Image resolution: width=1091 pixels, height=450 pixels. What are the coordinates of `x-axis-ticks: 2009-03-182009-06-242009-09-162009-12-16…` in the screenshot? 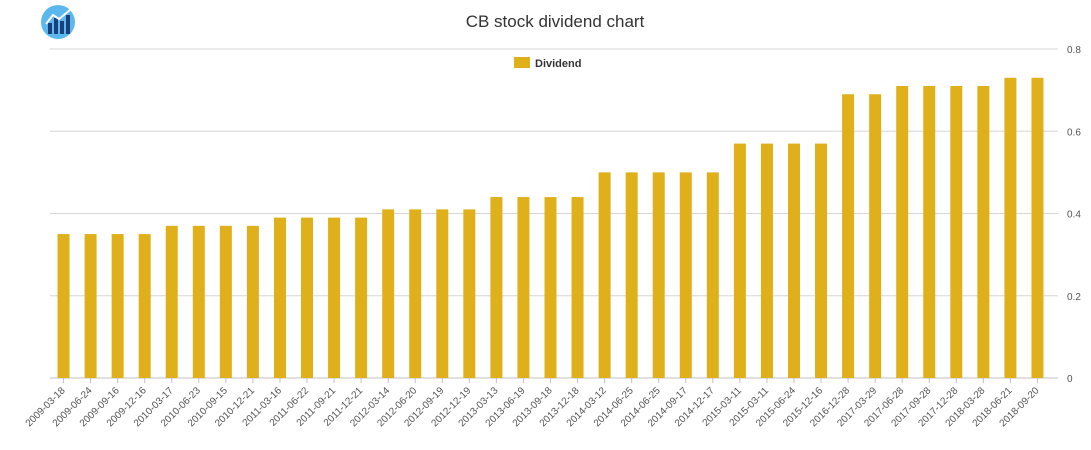 It's located at (533, 403).